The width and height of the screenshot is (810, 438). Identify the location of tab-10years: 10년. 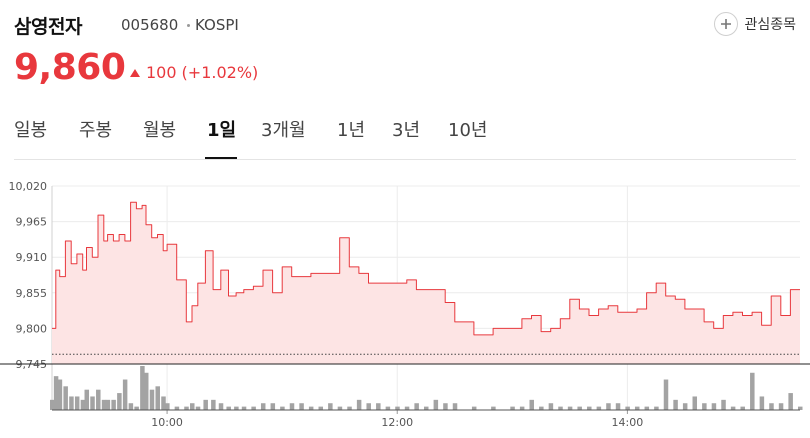
(468, 130).